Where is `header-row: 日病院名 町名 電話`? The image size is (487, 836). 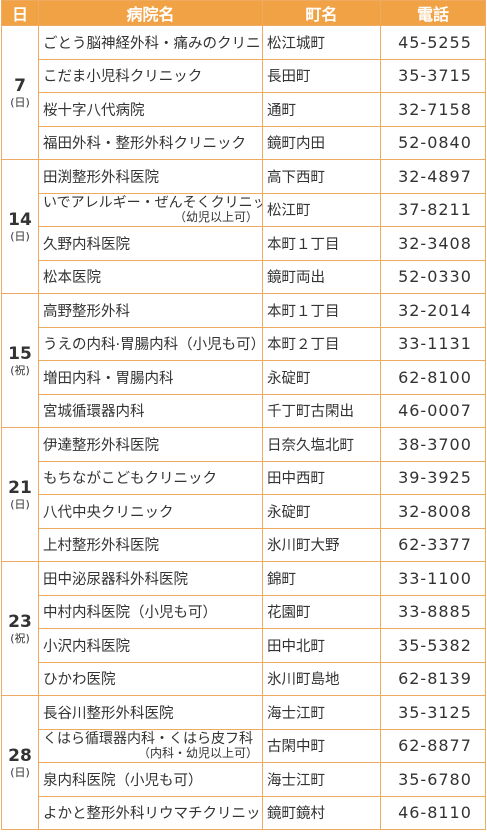
header-row: 日病院名 町名 電話 is located at coordinates (243, 13).